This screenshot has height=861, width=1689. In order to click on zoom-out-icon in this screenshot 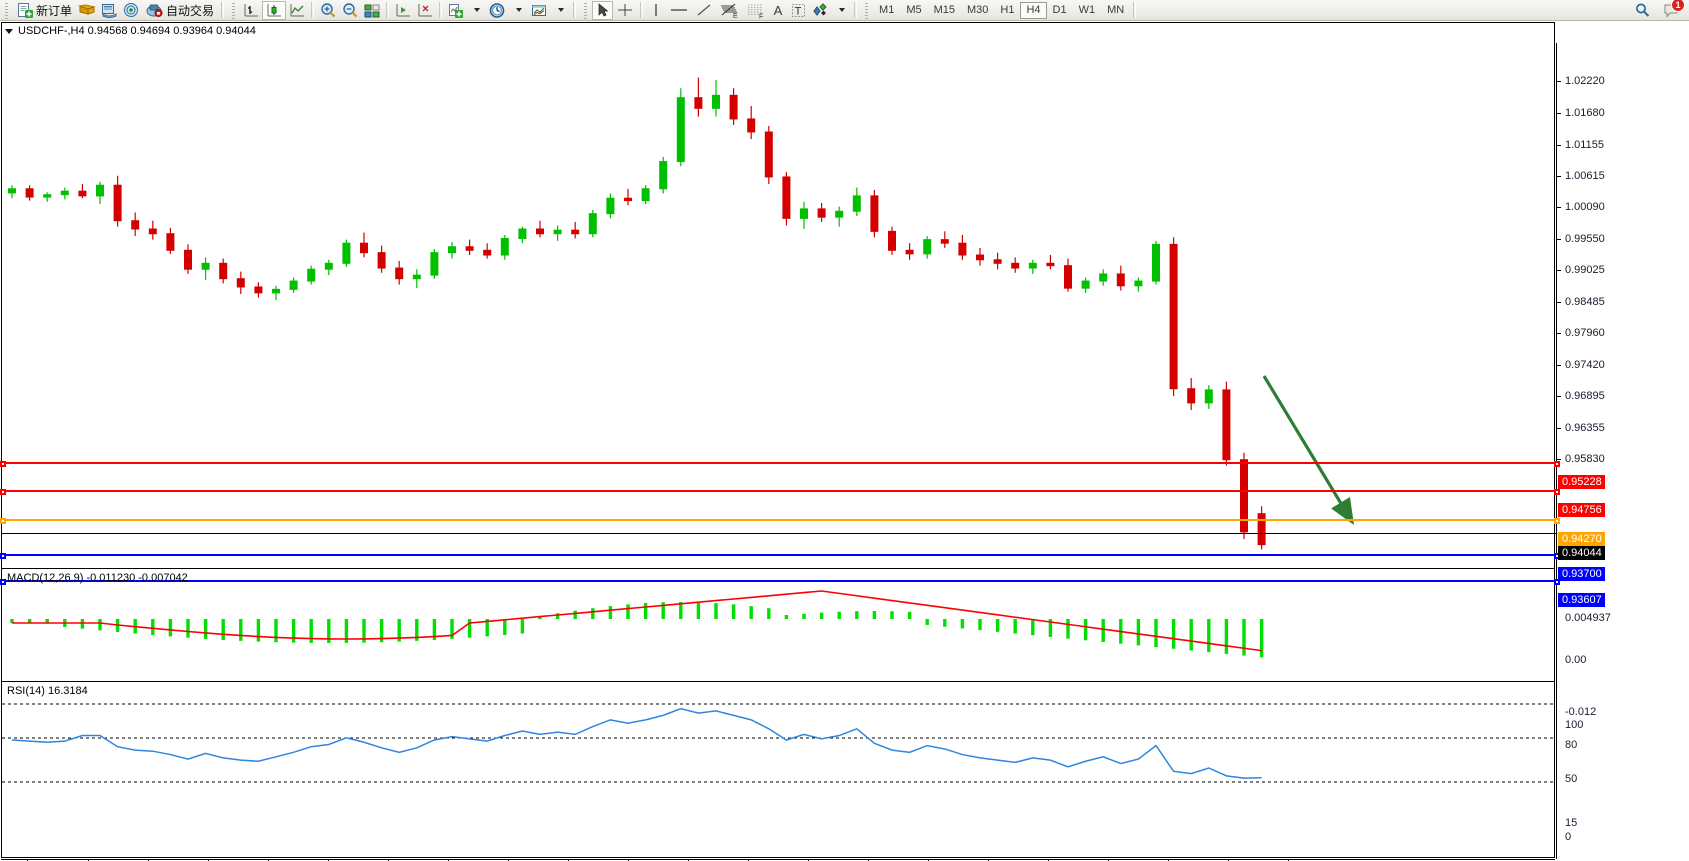, I will do `click(350, 9)`.